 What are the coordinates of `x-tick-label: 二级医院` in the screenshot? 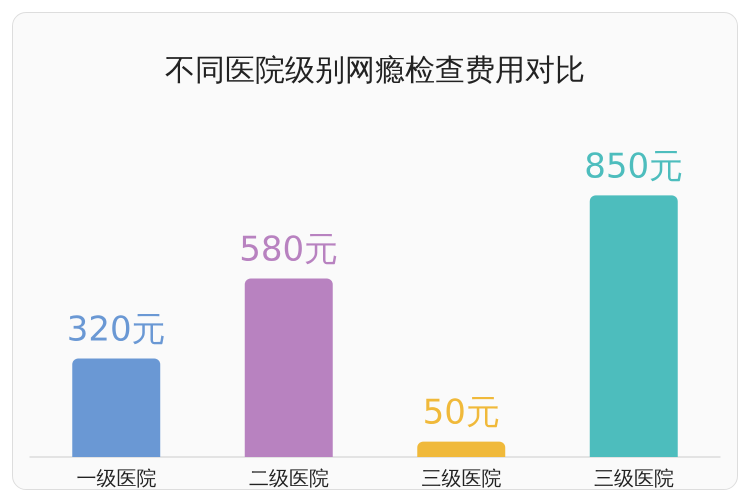 It's located at (288, 478).